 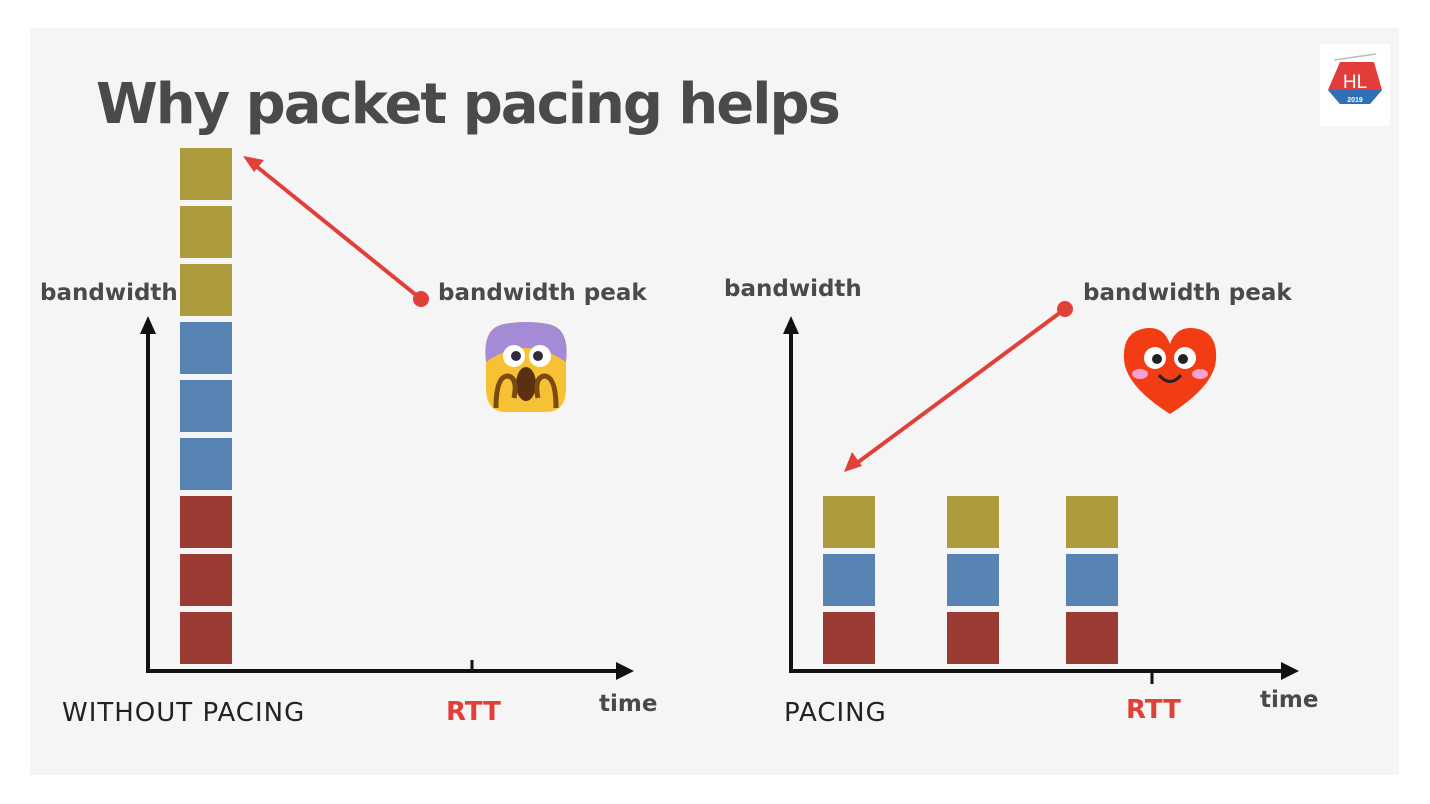 What do you see at coordinates (253, 164) in the screenshot?
I see `left-peak-arrowhead` at bounding box center [253, 164].